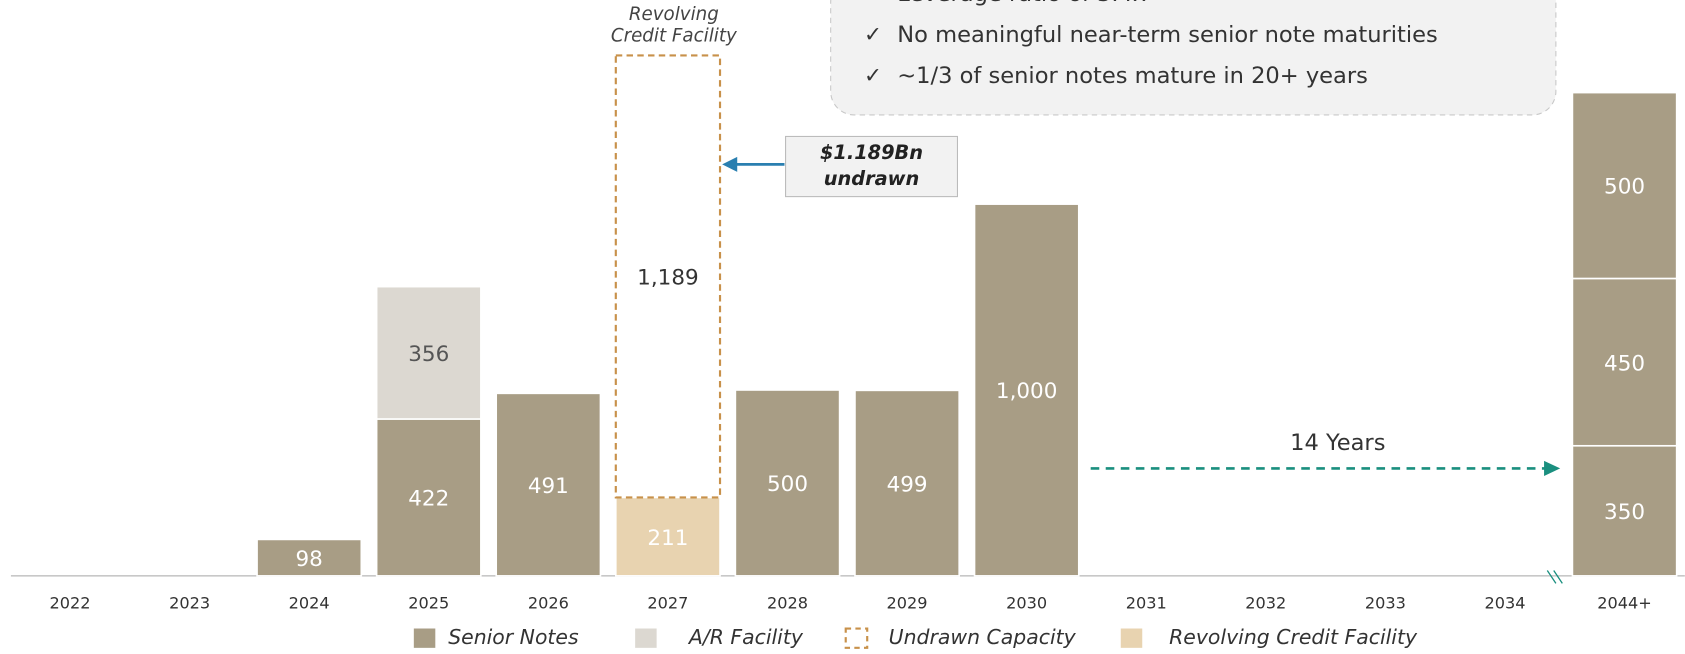 The image size is (1685, 654). Describe the element at coordinates (674, 14) in the screenshot. I see `revolver-title: Revolving` at that location.